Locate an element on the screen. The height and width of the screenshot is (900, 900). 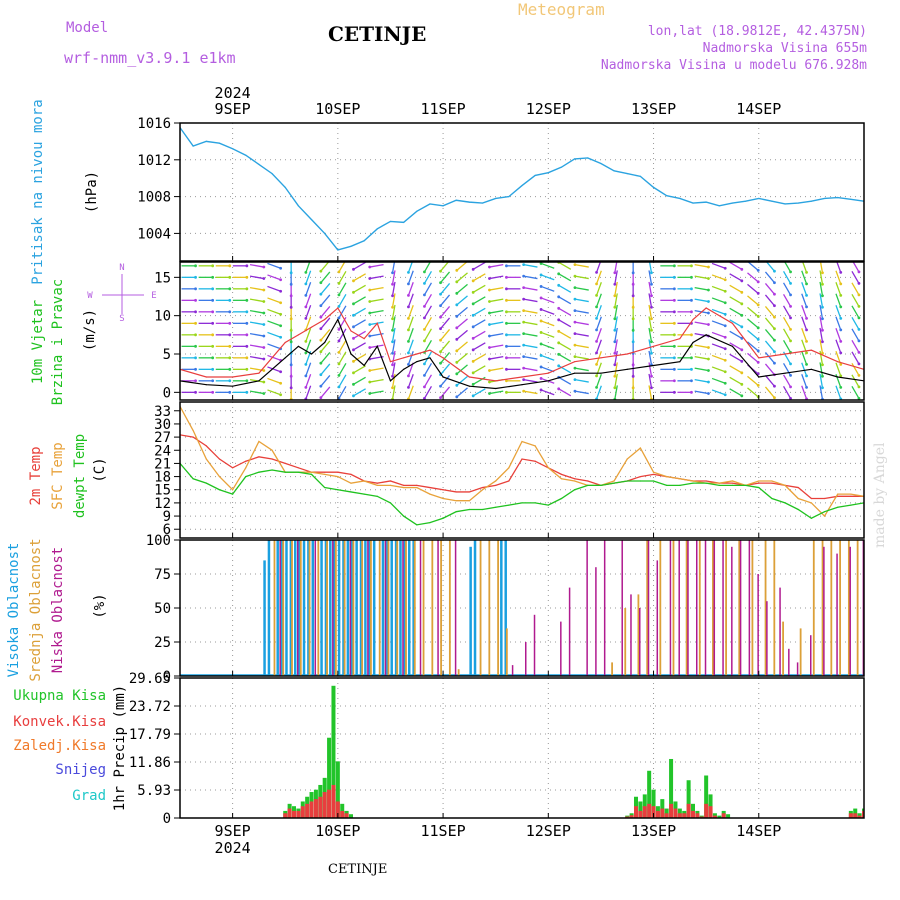
ytick-label-temperature: 12 is located at coordinates (162, 504).